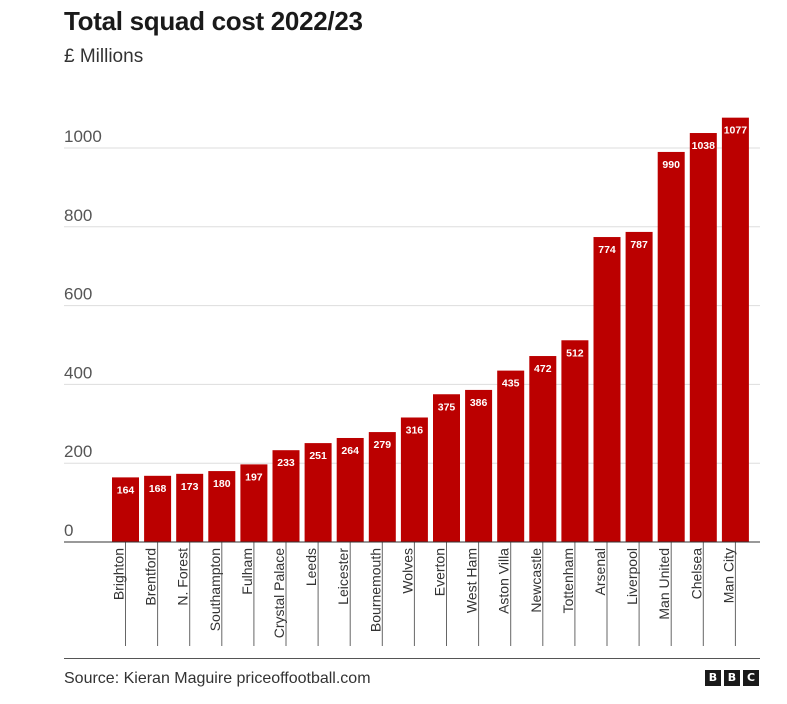 The width and height of the screenshot is (787, 704). What do you see at coordinates (728, 575) in the screenshot?
I see `category-label: Man City` at bounding box center [728, 575].